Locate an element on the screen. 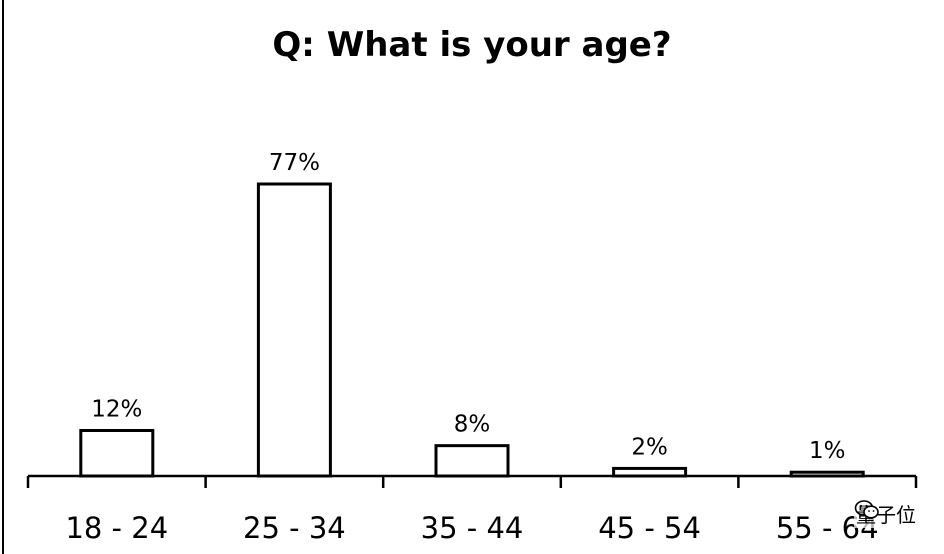  chart-title: Q: What is your age? is located at coordinates (471, 45).